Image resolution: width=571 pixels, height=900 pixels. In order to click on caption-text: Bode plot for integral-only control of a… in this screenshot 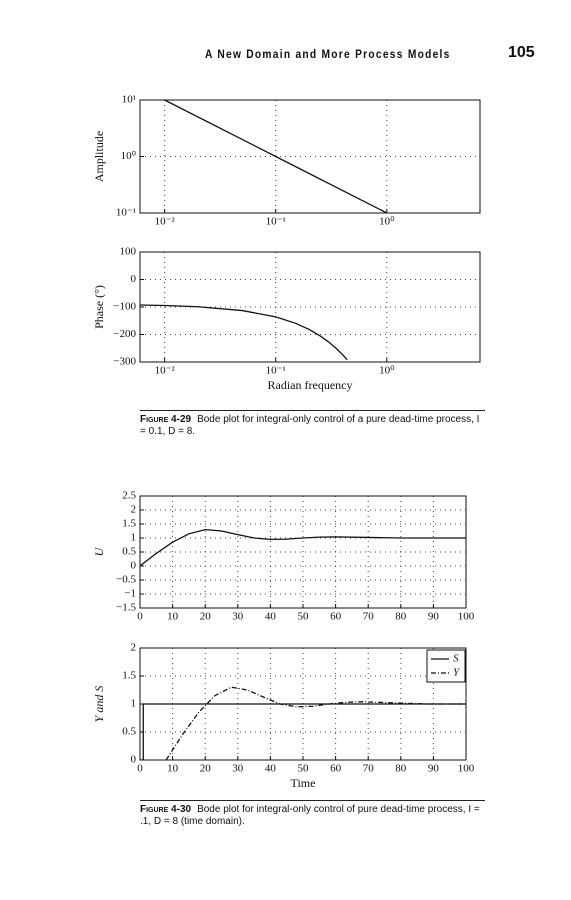, I will do `click(310, 425)`.